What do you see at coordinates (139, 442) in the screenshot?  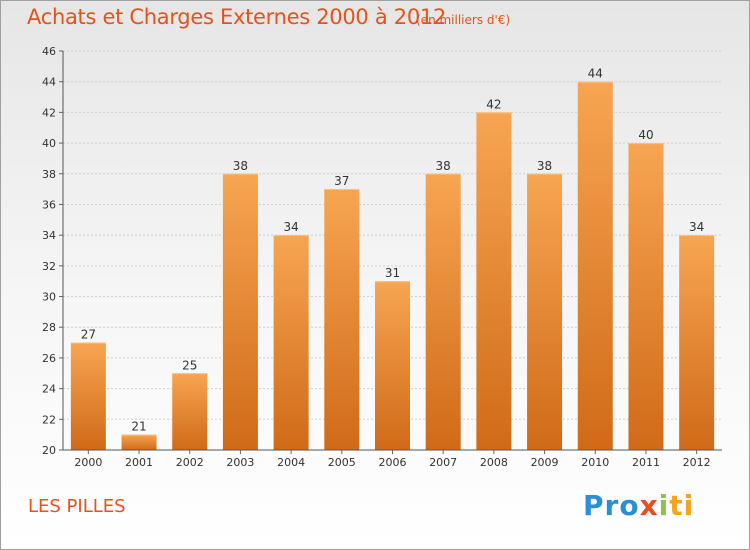 I see `bar-2001` at bounding box center [139, 442].